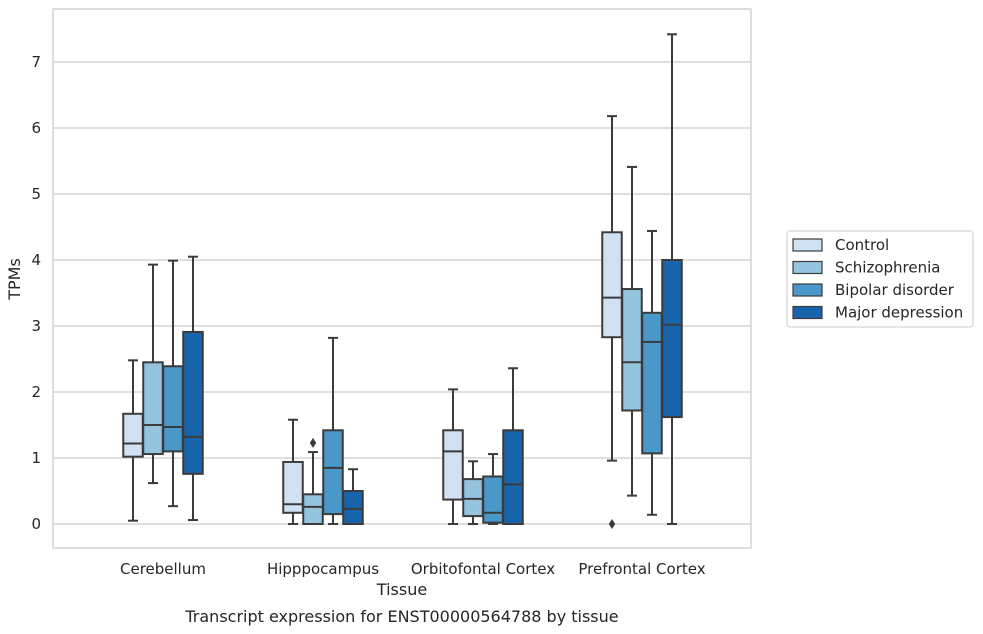 The height and width of the screenshot is (634, 983). What do you see at coordinates (862, 245) in the screenshot?
I see `legend-label: Control` at bounding box center [862, 245].